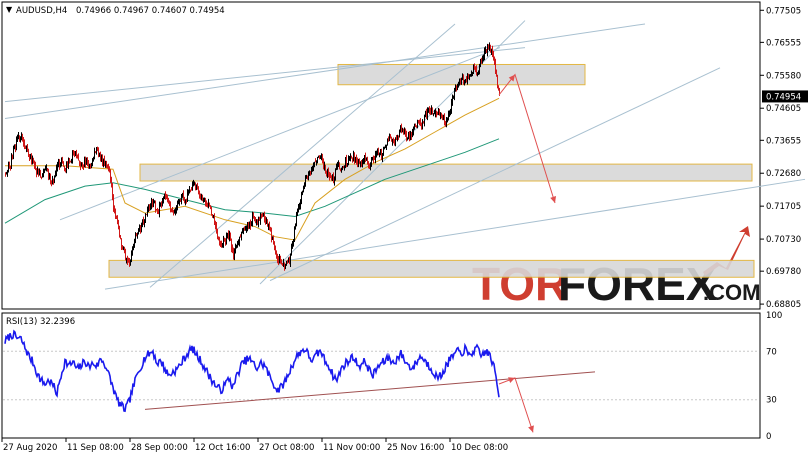 This screenshot has width=808, height=458. I want to click on rsi-line-group, so click(252, 371).